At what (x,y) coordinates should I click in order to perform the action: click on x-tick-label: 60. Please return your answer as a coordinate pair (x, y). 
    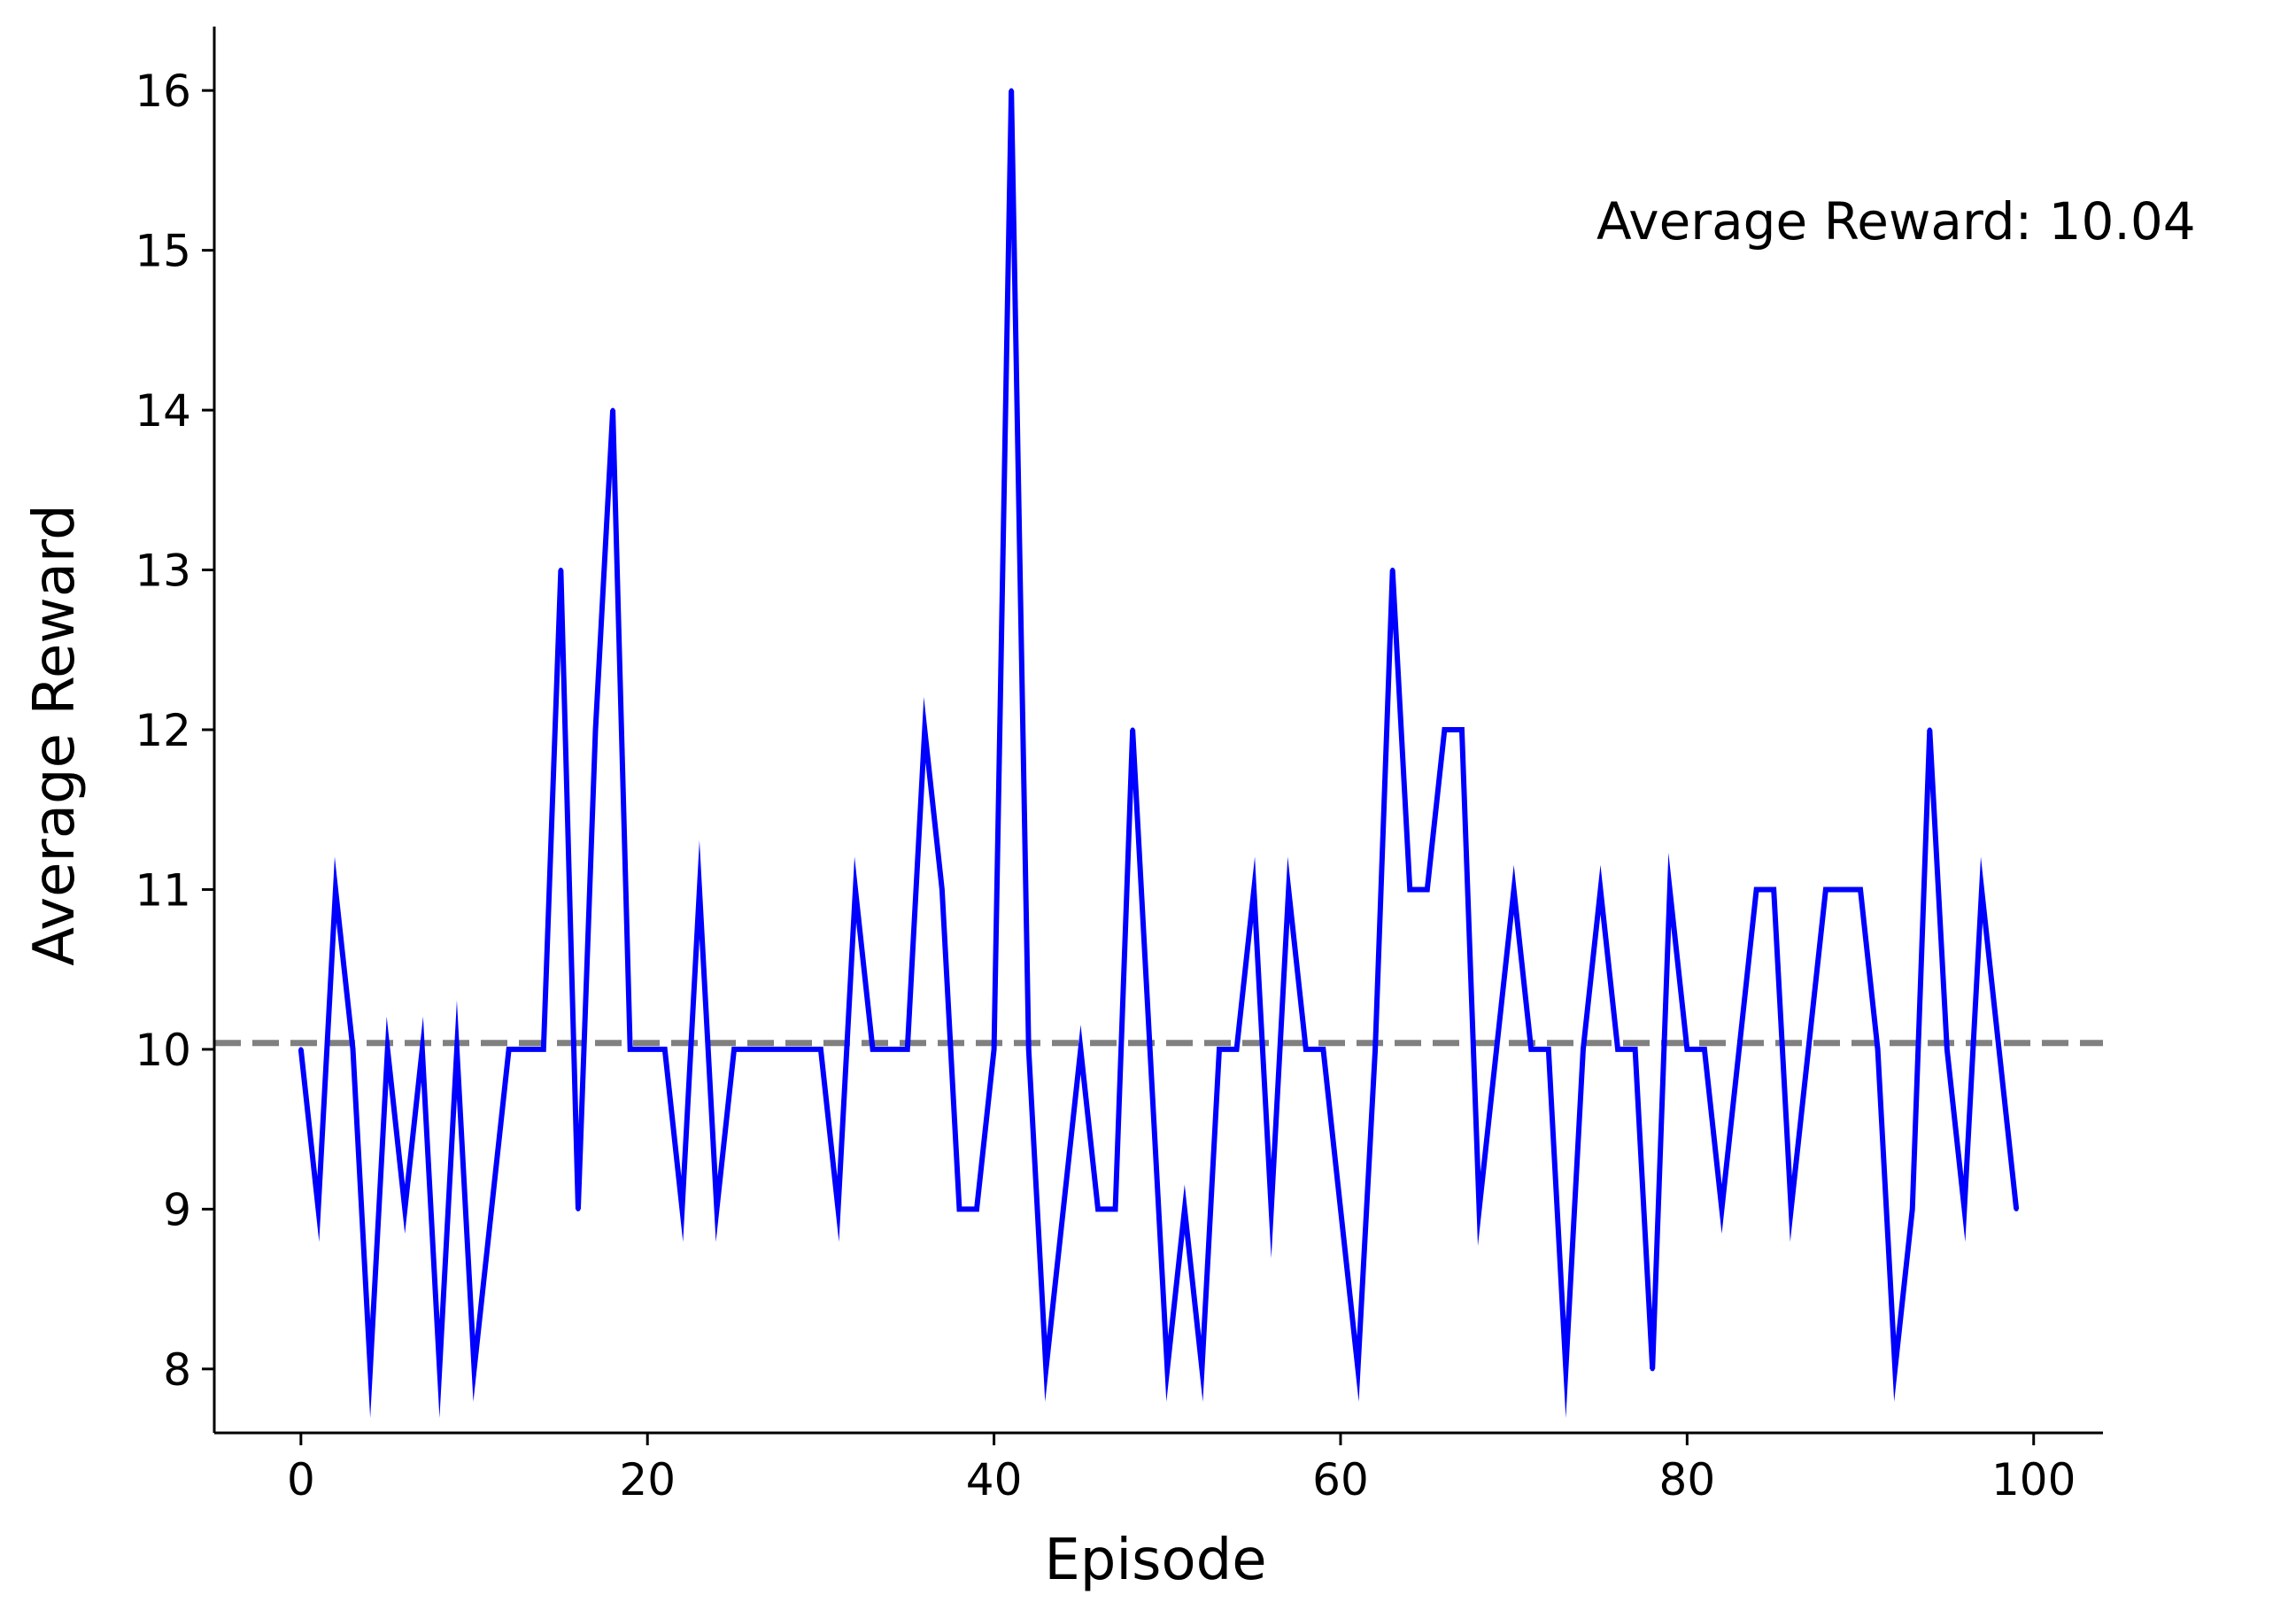
    Looking at the image, I should click on (1340, 1480).